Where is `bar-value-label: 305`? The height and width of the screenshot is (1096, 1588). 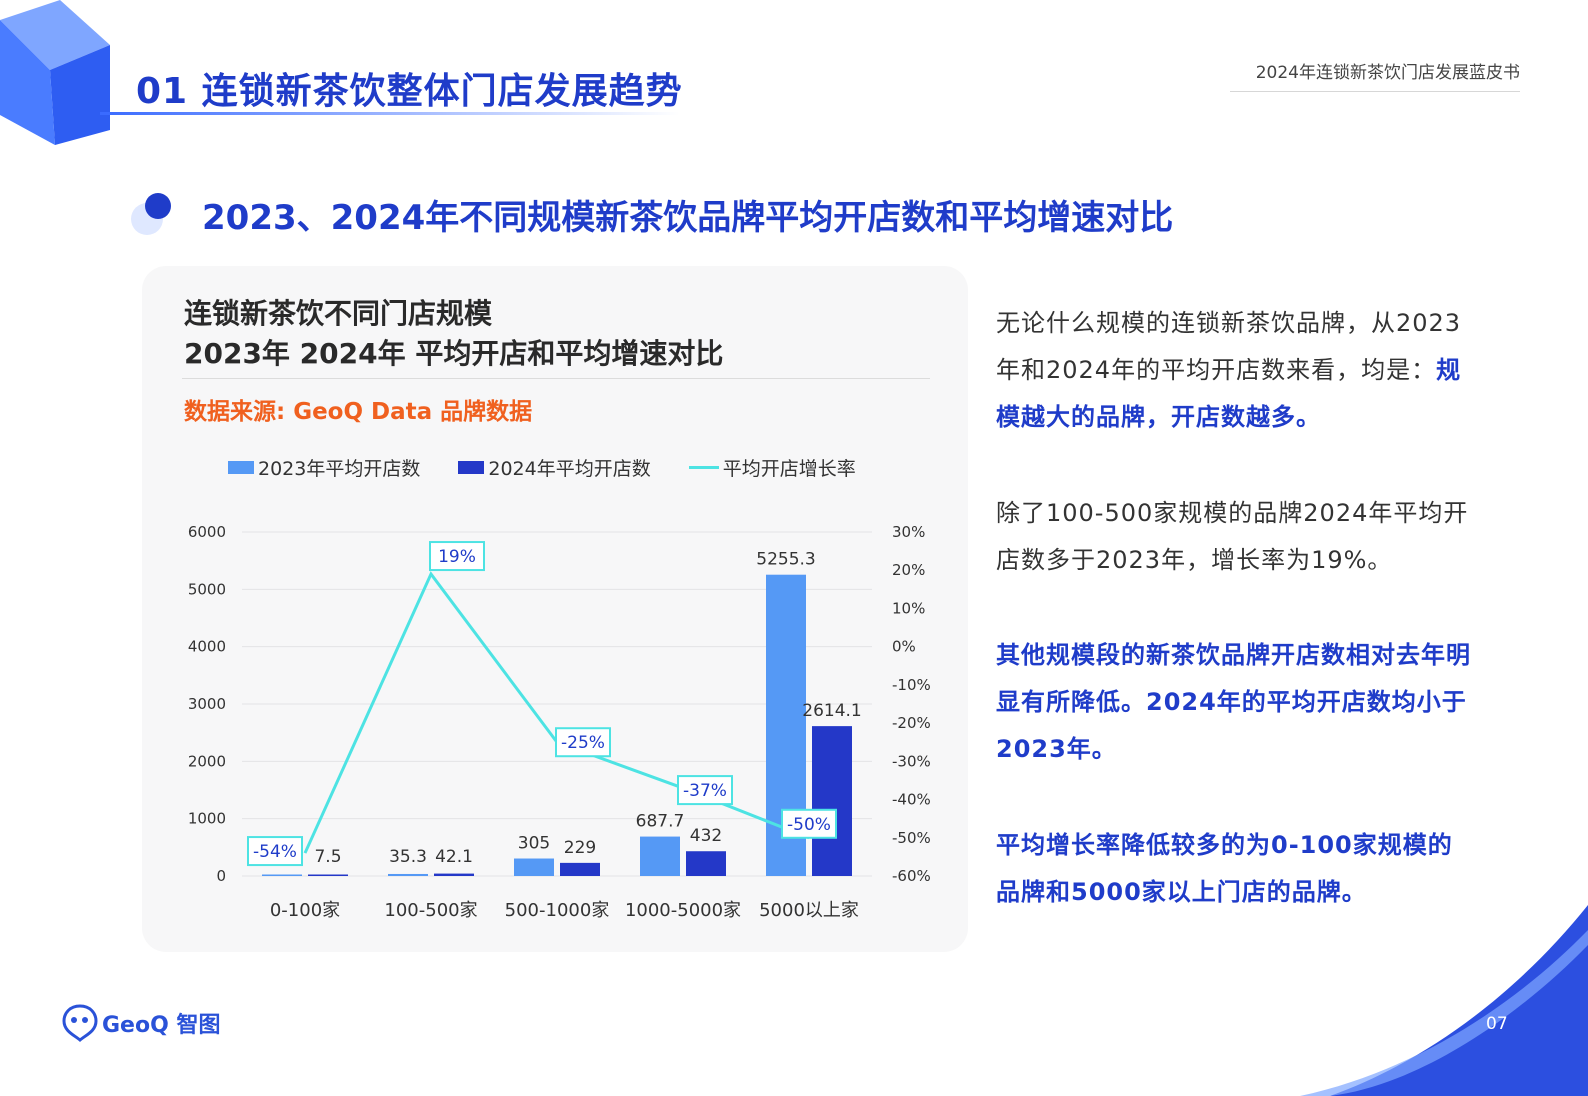 bar-value-label: 305 is located at coordinates (534, 844).